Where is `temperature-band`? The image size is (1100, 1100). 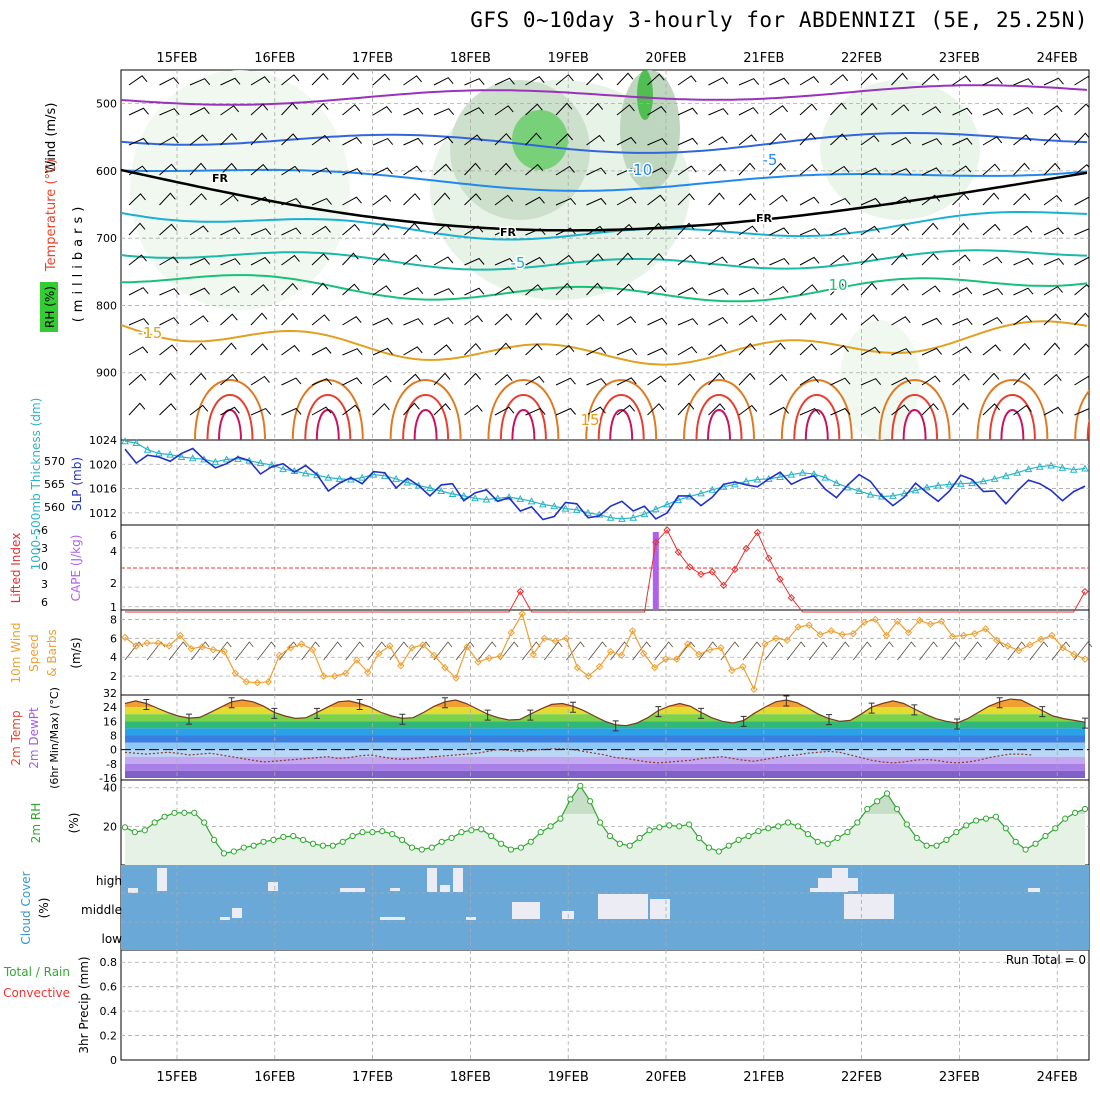 temperature-band is located at coordinates (605, 739).